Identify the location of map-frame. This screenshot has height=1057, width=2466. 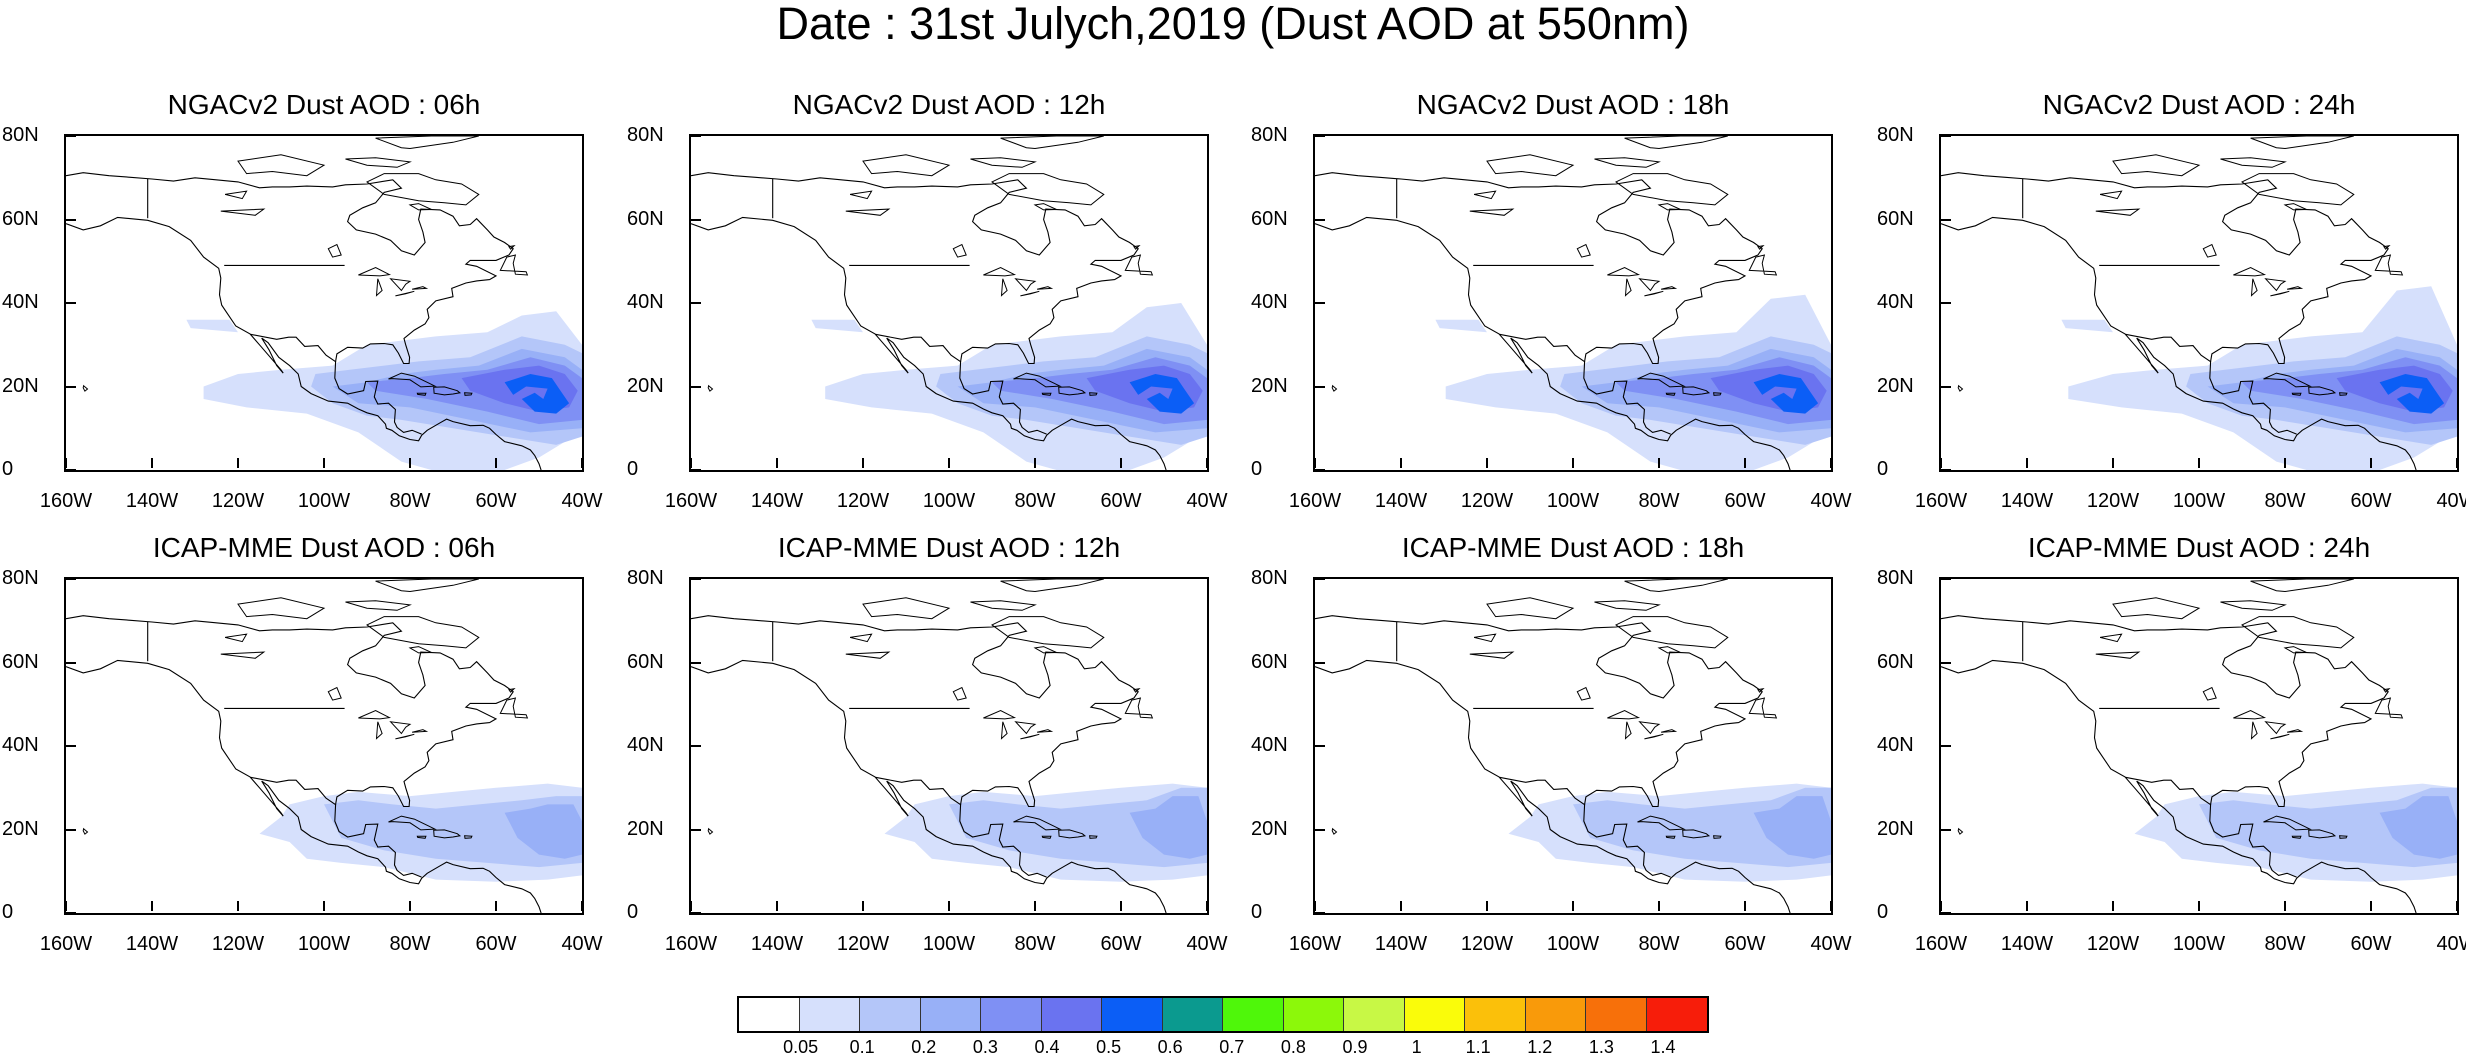
(1573, 303).